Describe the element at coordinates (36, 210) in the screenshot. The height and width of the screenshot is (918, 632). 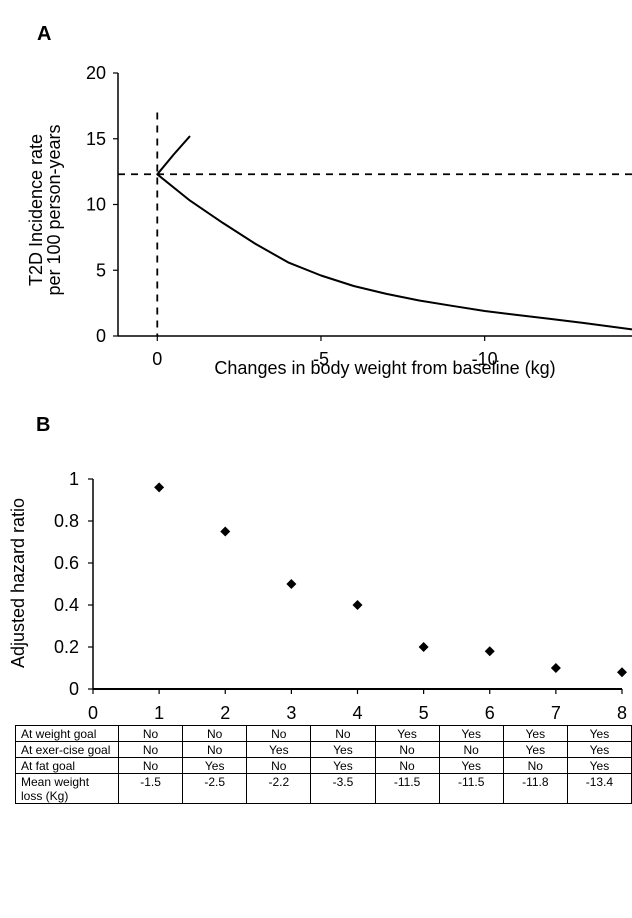
I see `panel-a-y-axis-label-line1: T2D Incidence rate` at that location.